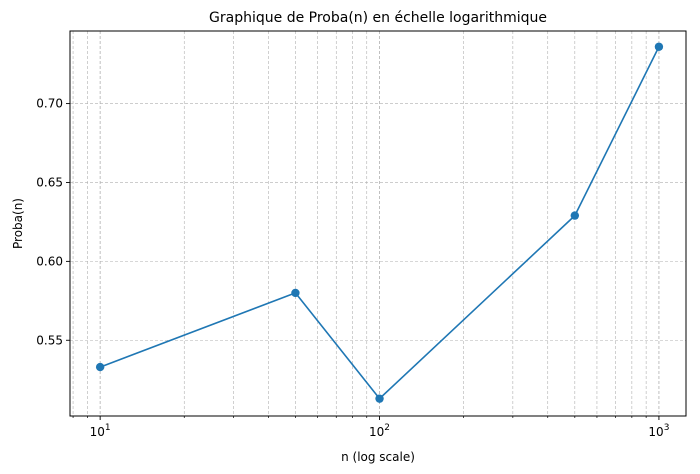 The width and height of the screenshot is (700, 474). I want to click on x-tick-label: 10¹, so click(100, 431).